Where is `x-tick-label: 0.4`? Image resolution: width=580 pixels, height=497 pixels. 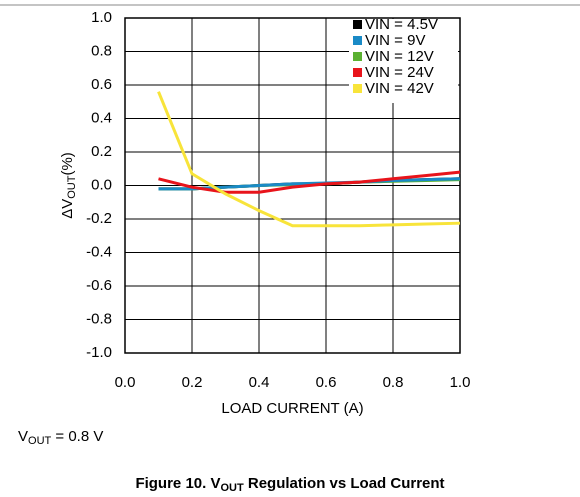 x-tick-label: 0.4 is located at coordinates (259, 382).